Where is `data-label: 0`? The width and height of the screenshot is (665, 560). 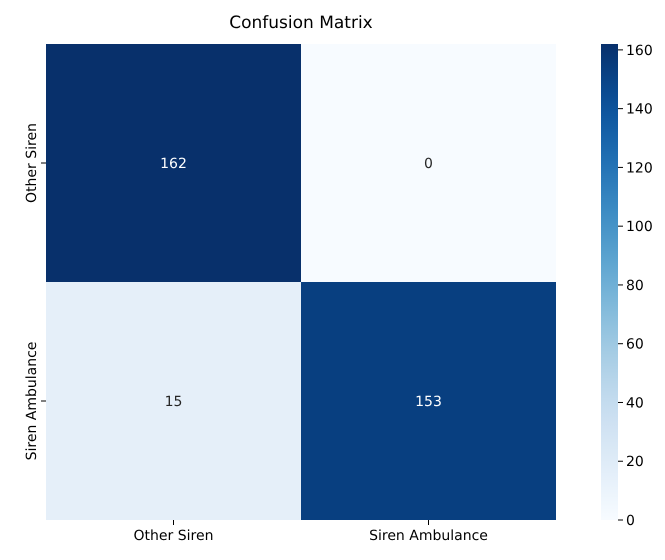
data-label: 0 is located at coordinates (428, 164).